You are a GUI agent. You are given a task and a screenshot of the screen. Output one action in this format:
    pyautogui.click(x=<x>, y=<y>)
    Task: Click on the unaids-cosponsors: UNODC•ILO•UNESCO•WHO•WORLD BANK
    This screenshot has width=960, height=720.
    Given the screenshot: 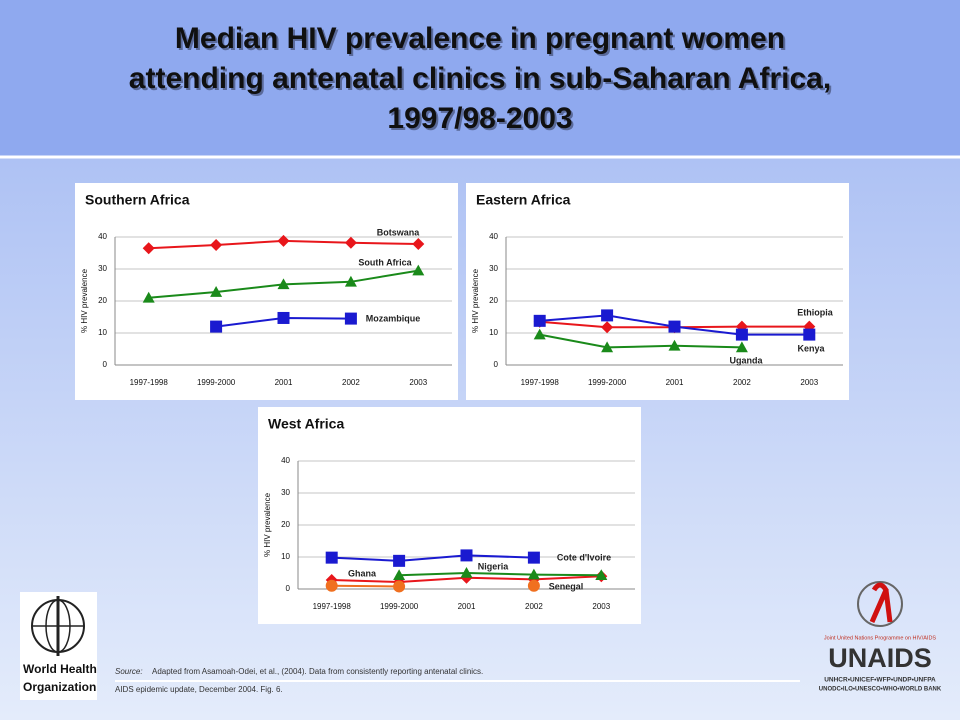 What is the action you would take?
    pyautogui.click(x=880, y=690)
    